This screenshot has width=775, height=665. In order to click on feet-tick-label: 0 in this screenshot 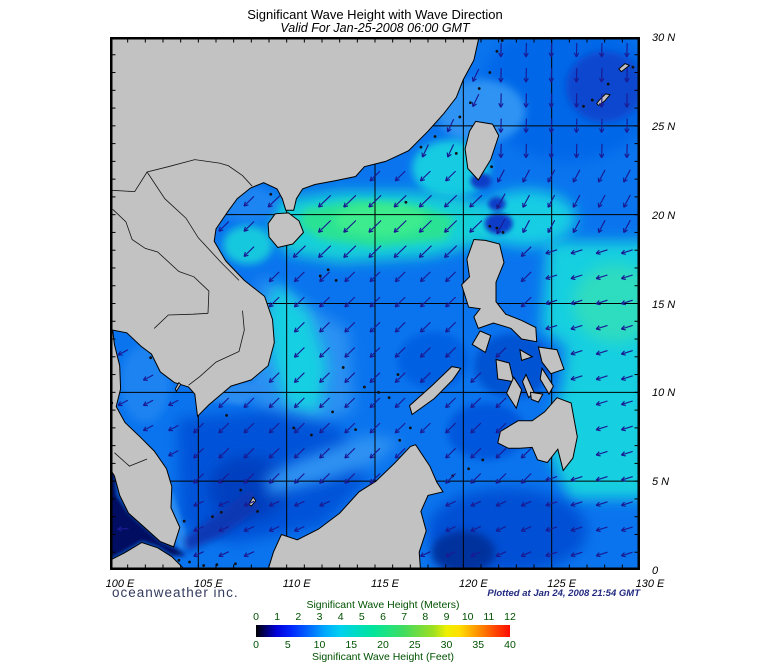, I will do `click(256, 645)`.